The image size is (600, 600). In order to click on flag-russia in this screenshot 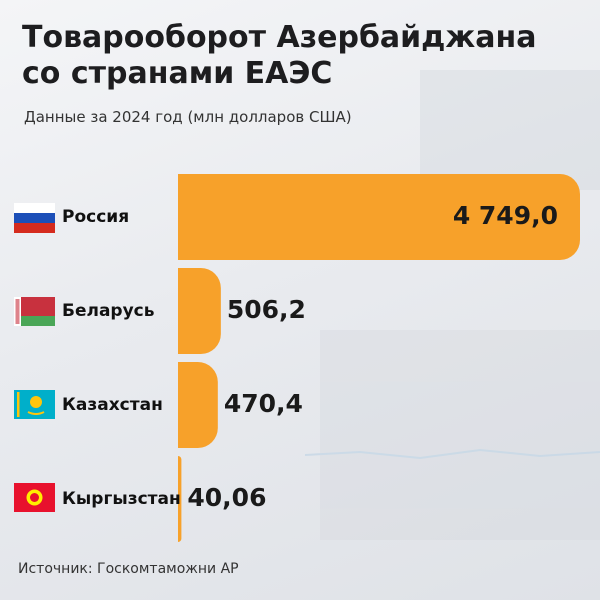, I will do `click(34, 218)`.